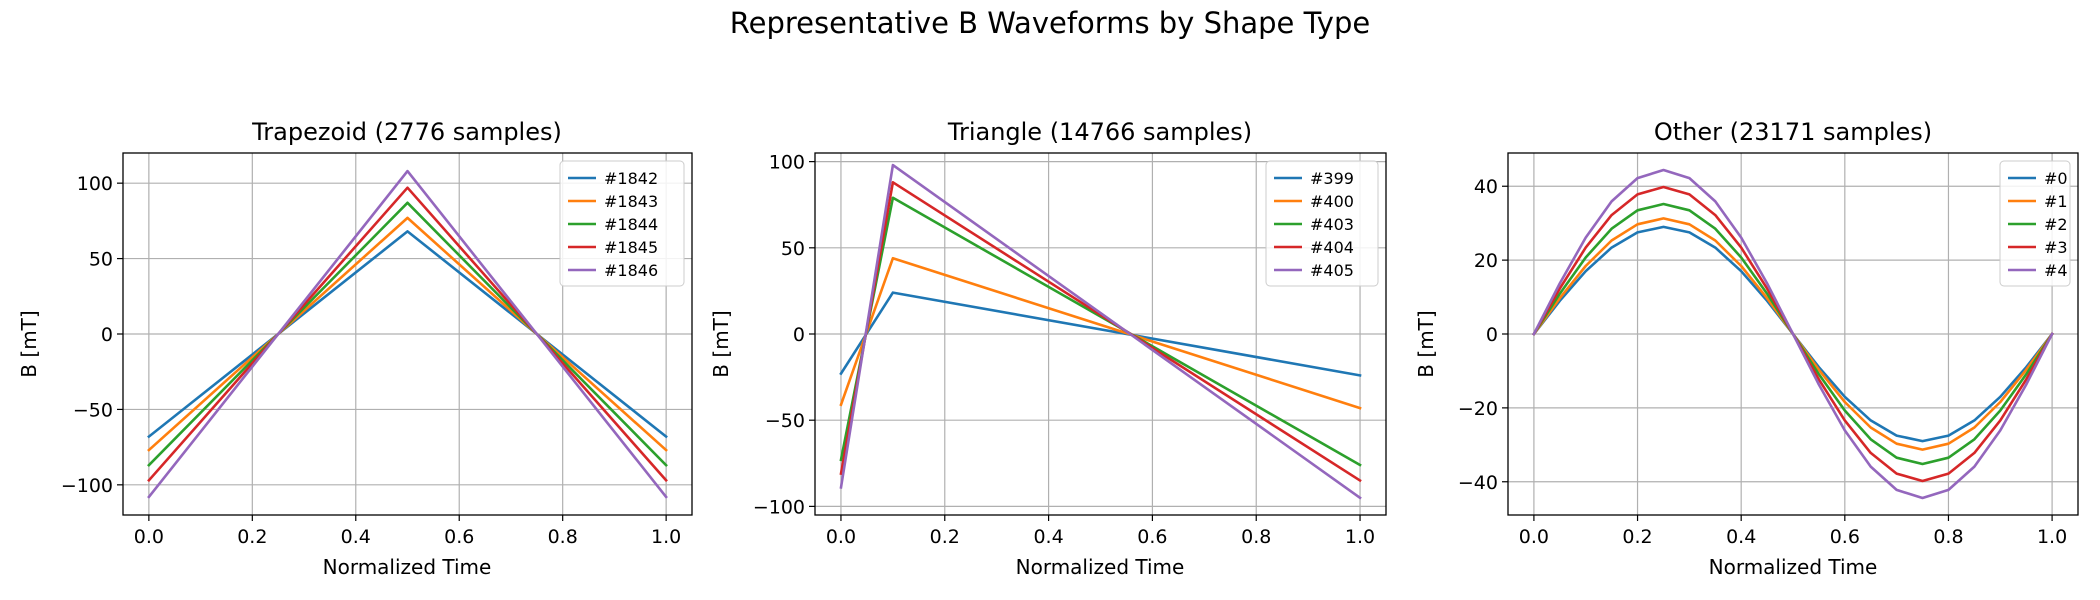  What do you see at coordinates (631, 270) in the screenshot?
I see `legend-label: #1846` at bounding box center [631, 270].